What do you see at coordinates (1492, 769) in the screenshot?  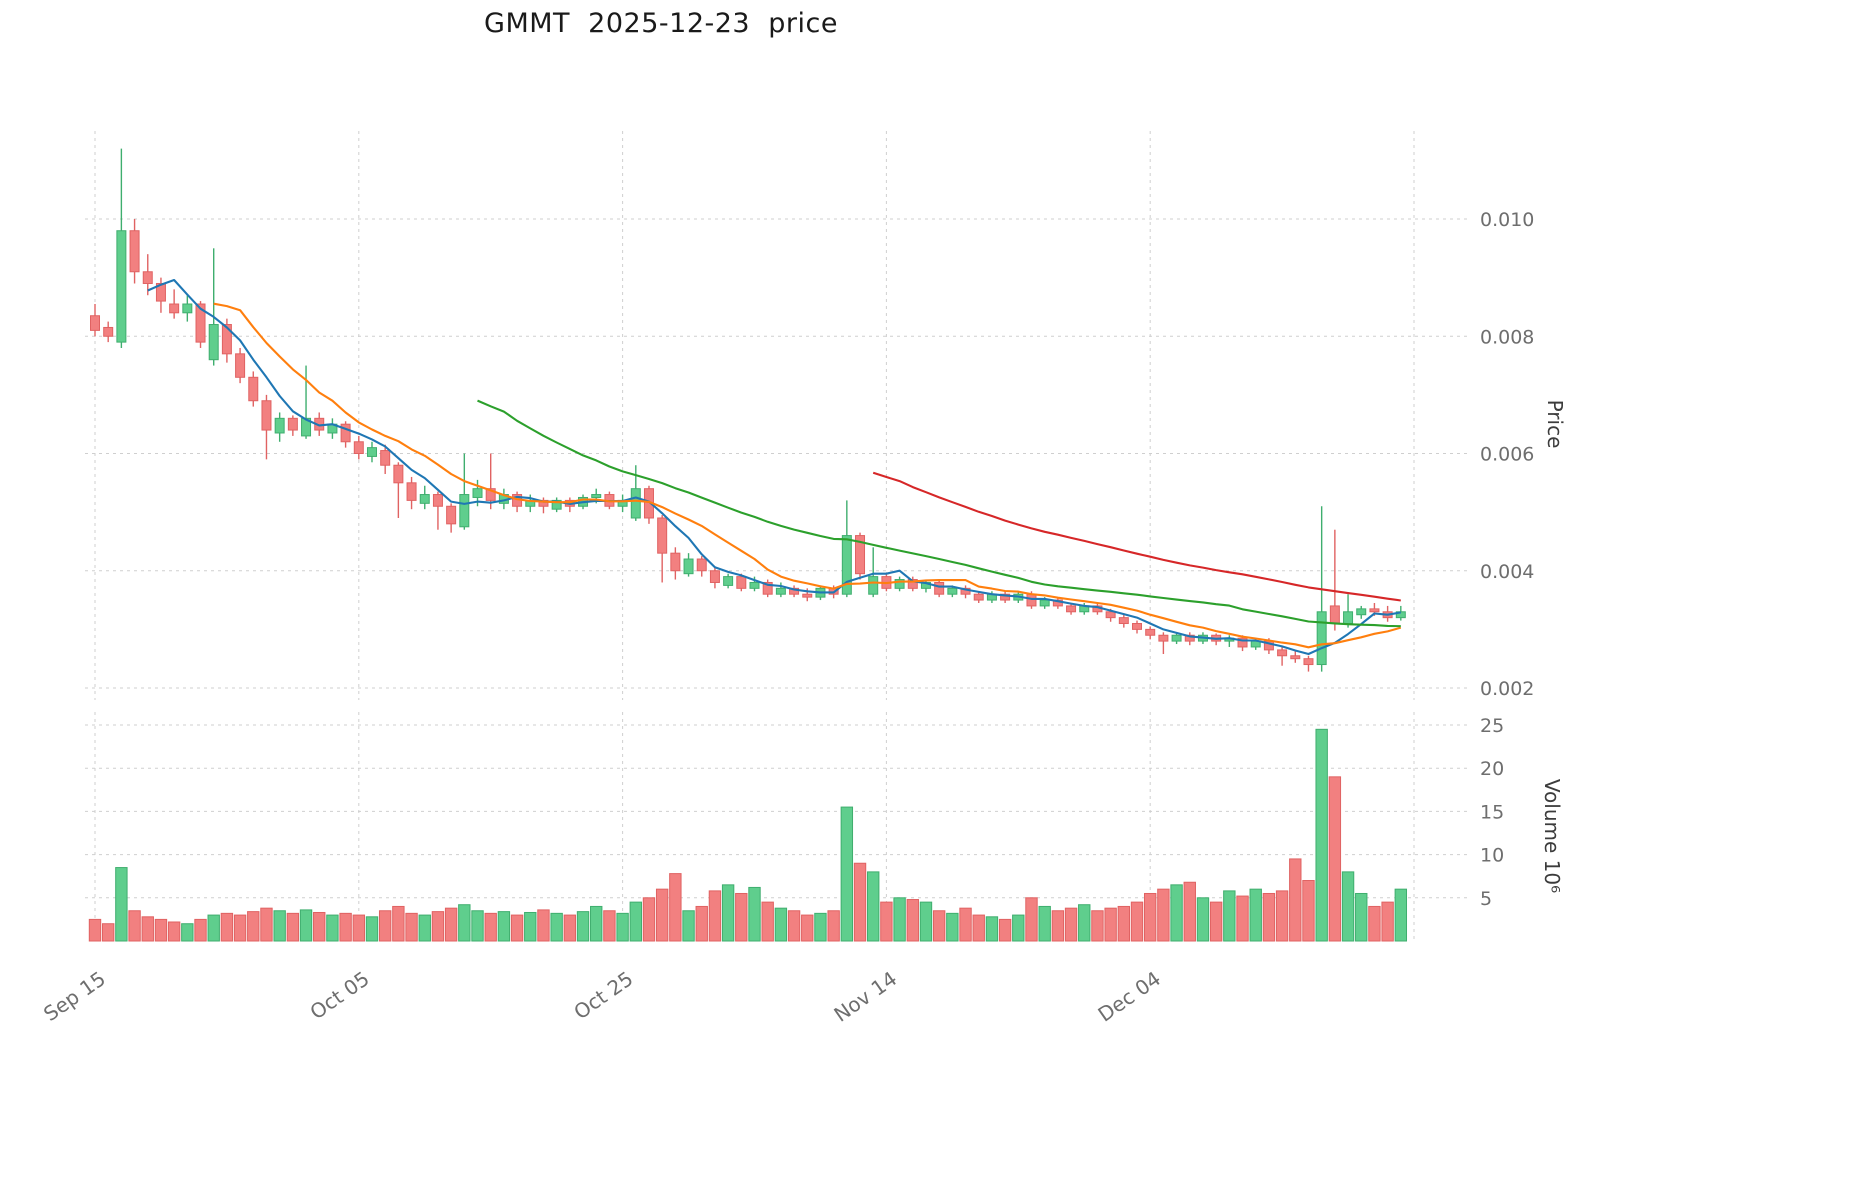 I see `volume-tick-label: 20` at bounding box center [1492, 769].